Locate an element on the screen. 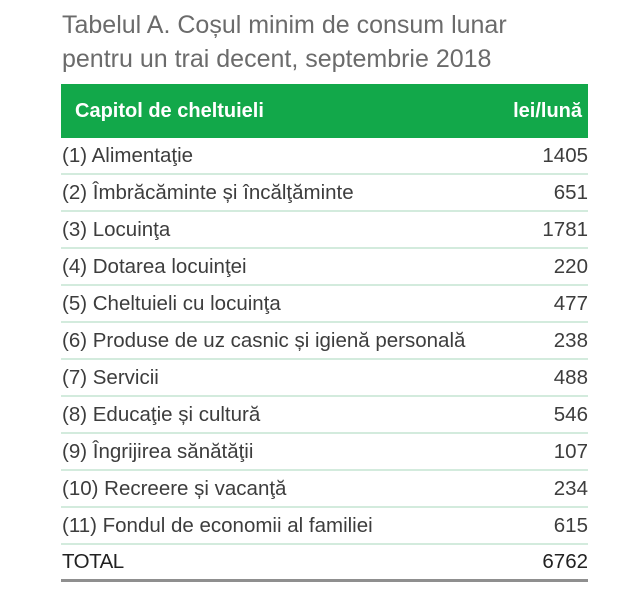  row-value: 477 is located at coordinates (570, 303).